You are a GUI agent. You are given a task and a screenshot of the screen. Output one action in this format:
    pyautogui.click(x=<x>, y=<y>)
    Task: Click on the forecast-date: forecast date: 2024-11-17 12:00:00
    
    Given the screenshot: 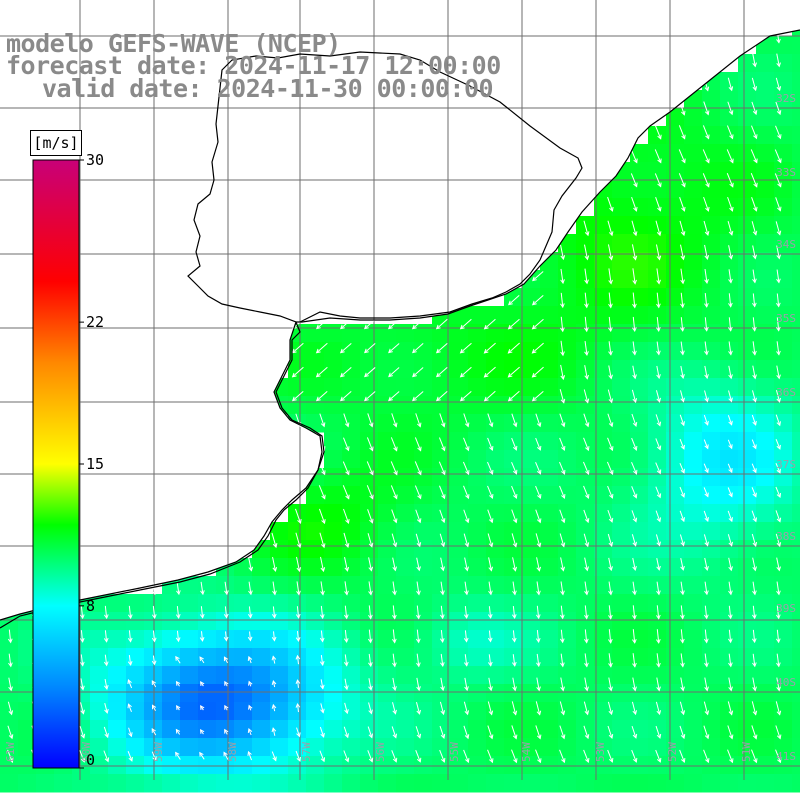 What is the action you would take?
    pyautogui.click(x=253, y=65)
    